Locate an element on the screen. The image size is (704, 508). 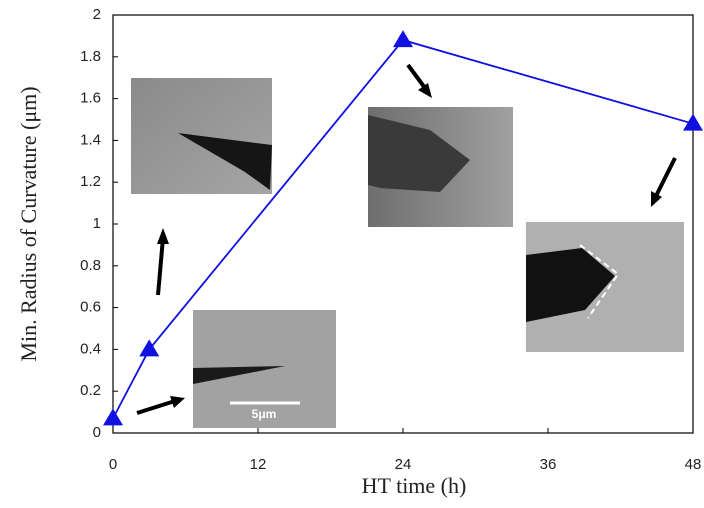
x-tick-label: 48 is located at coordinates (693, 464).